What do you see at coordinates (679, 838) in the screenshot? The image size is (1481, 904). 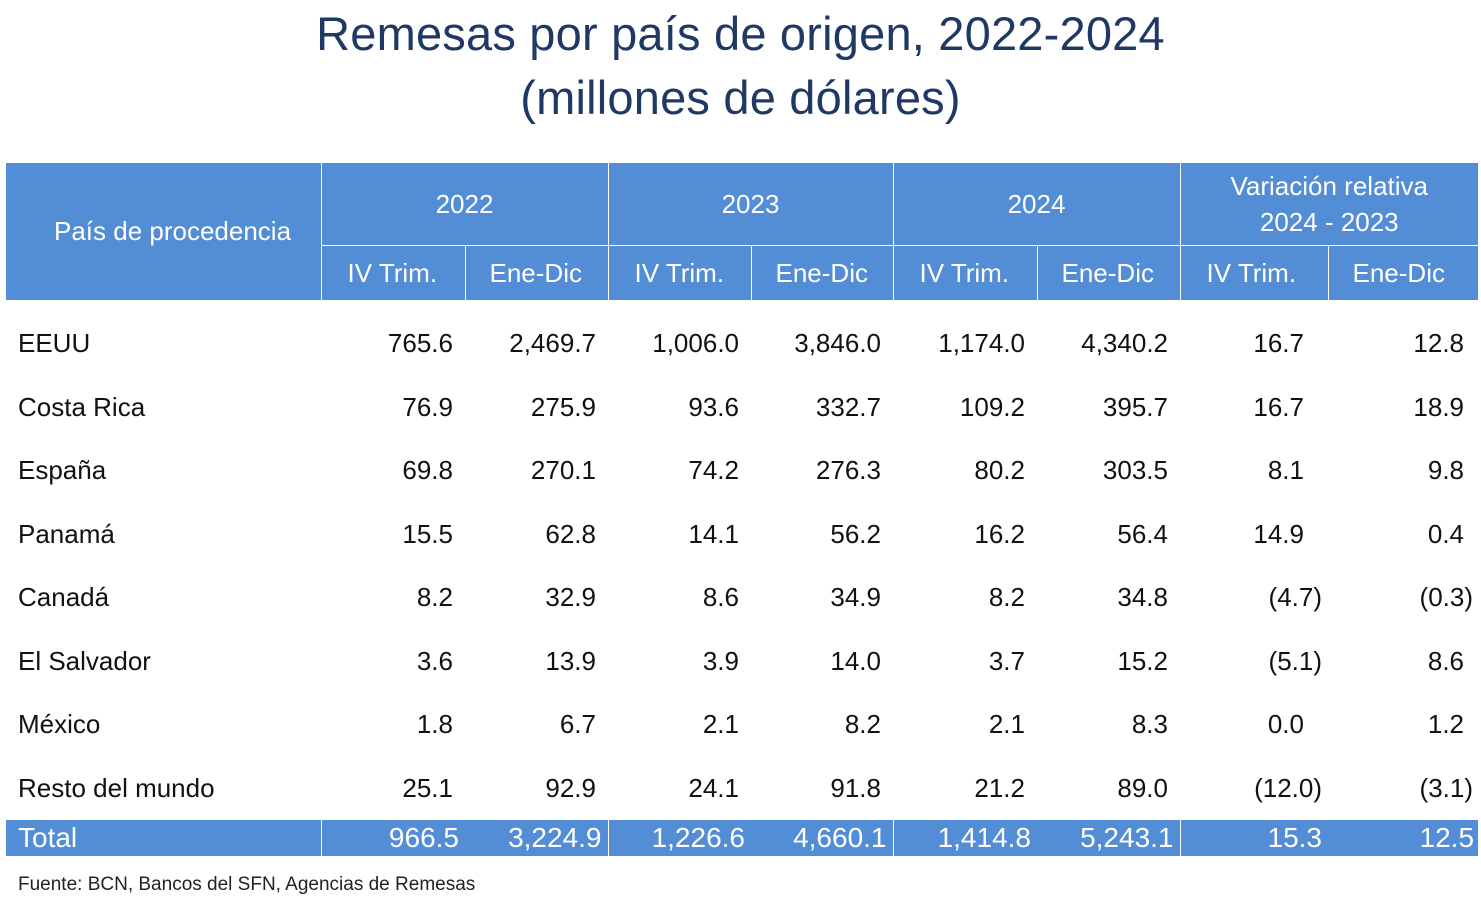 I see `total-cell: 1,226.6` at bounding box center [679, 838].